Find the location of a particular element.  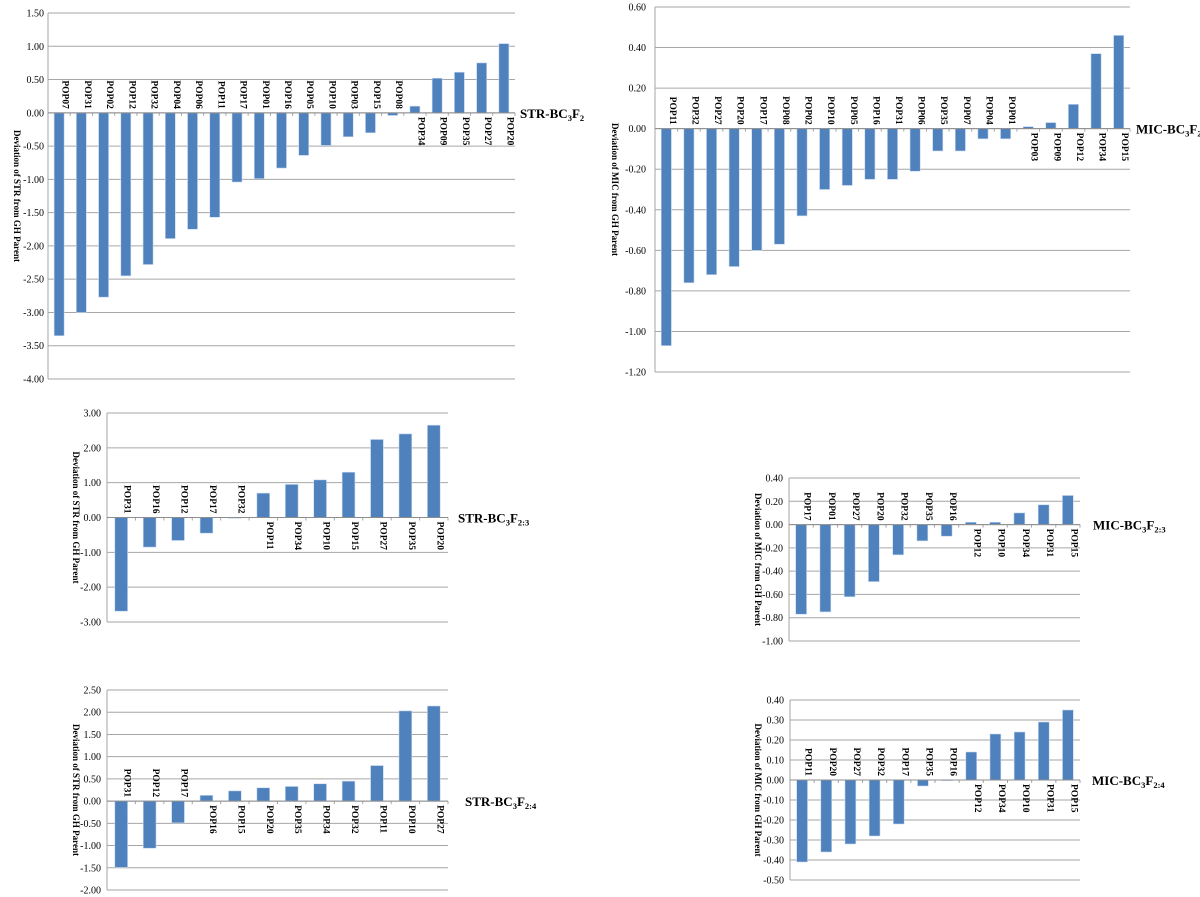

category-label: POP02 is located at coordinates (808, 110).